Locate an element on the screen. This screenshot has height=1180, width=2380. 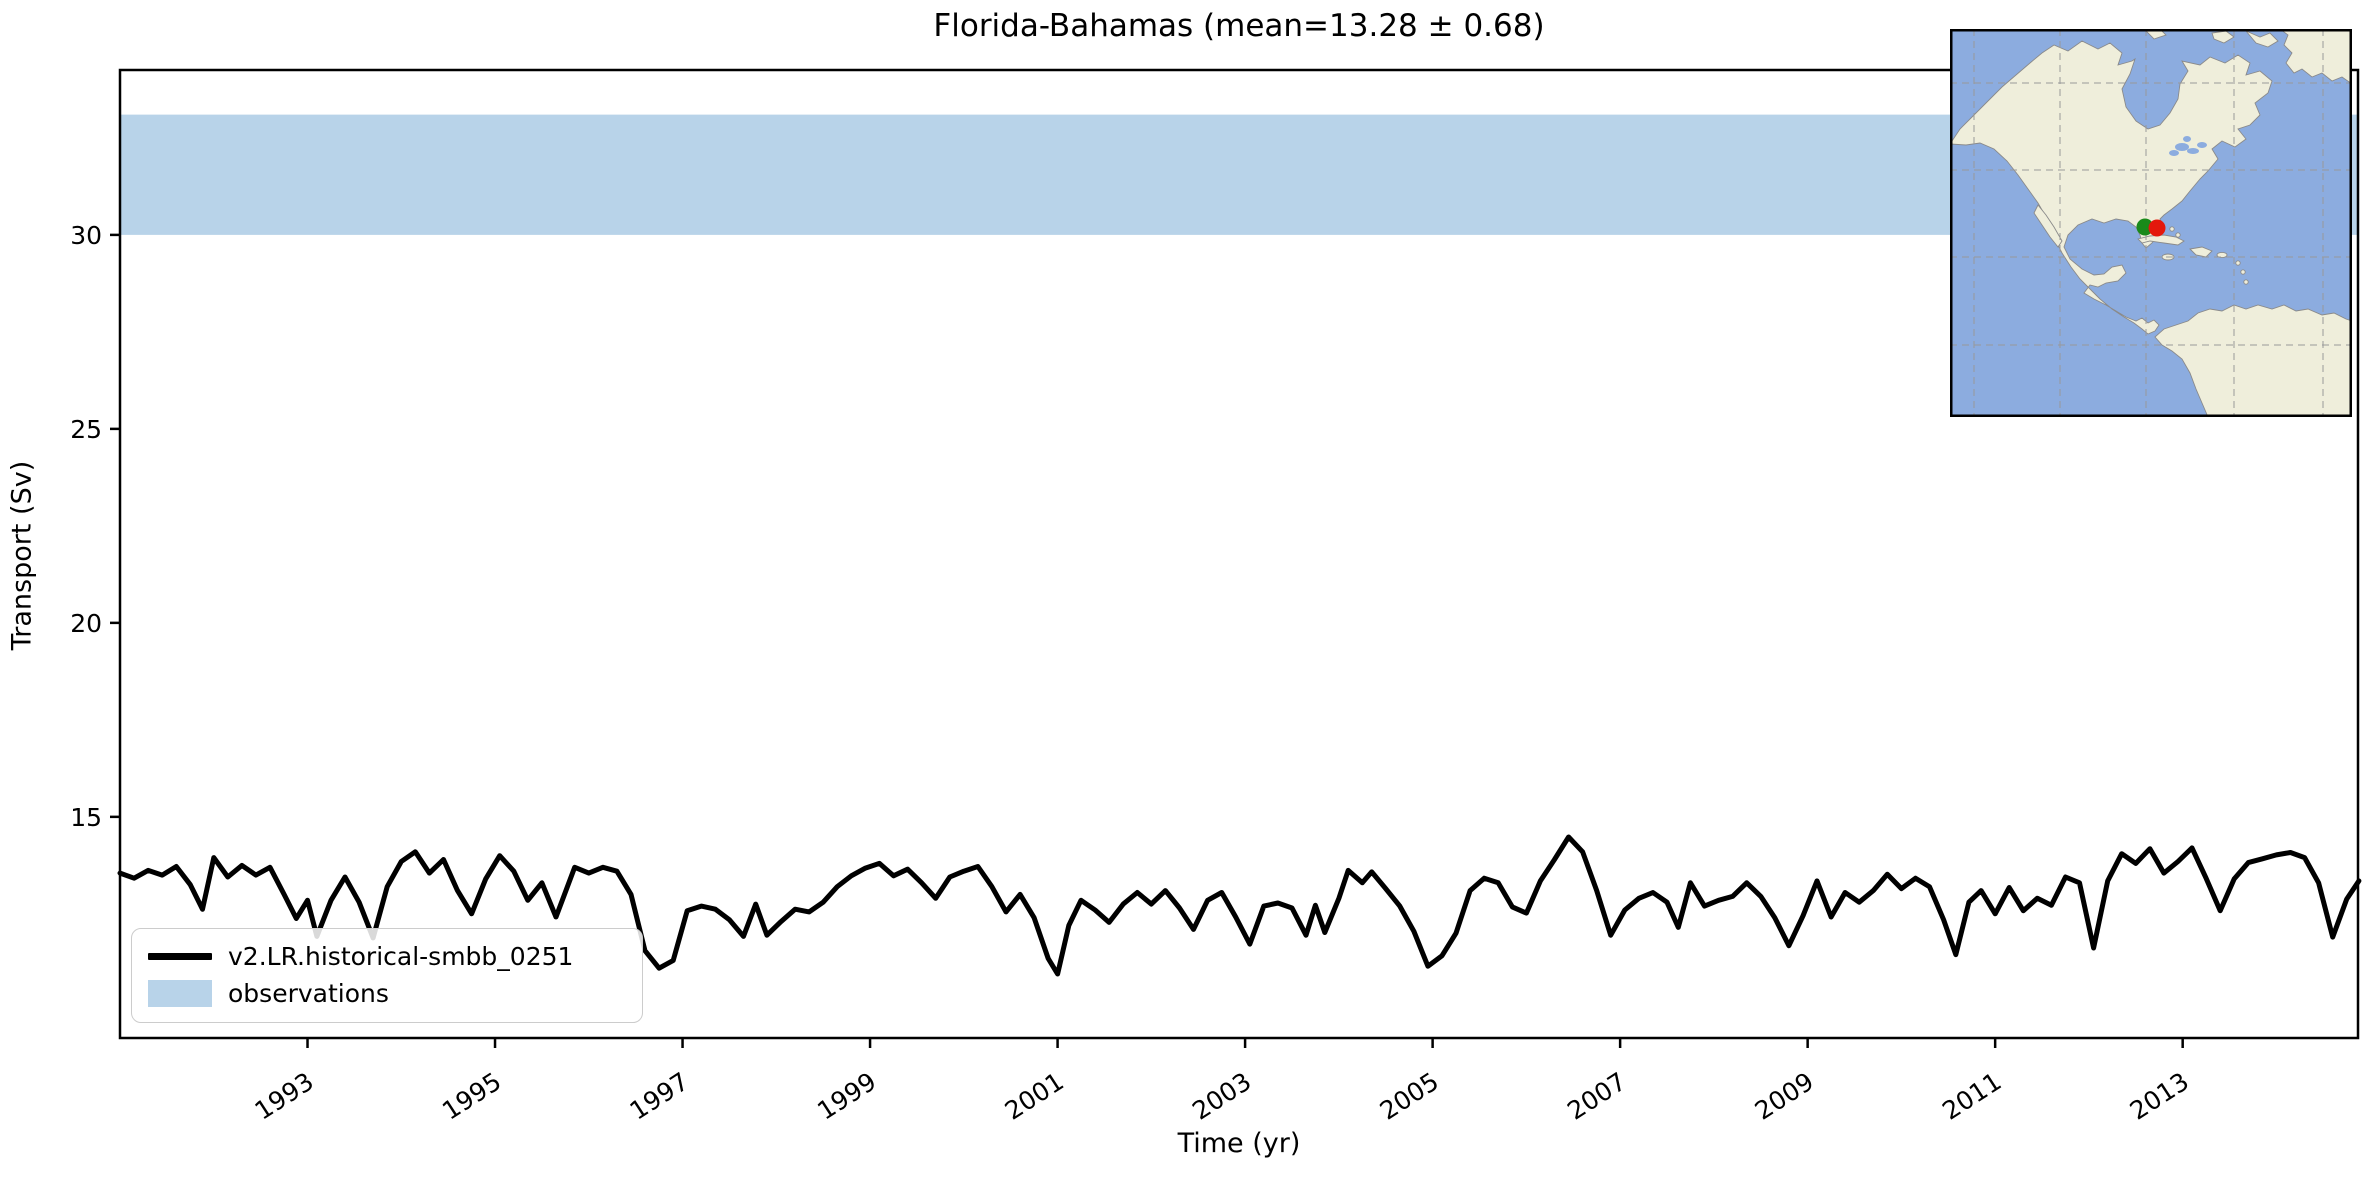
x-tick-label: 2009 is located at coordinates (1784, 1096).